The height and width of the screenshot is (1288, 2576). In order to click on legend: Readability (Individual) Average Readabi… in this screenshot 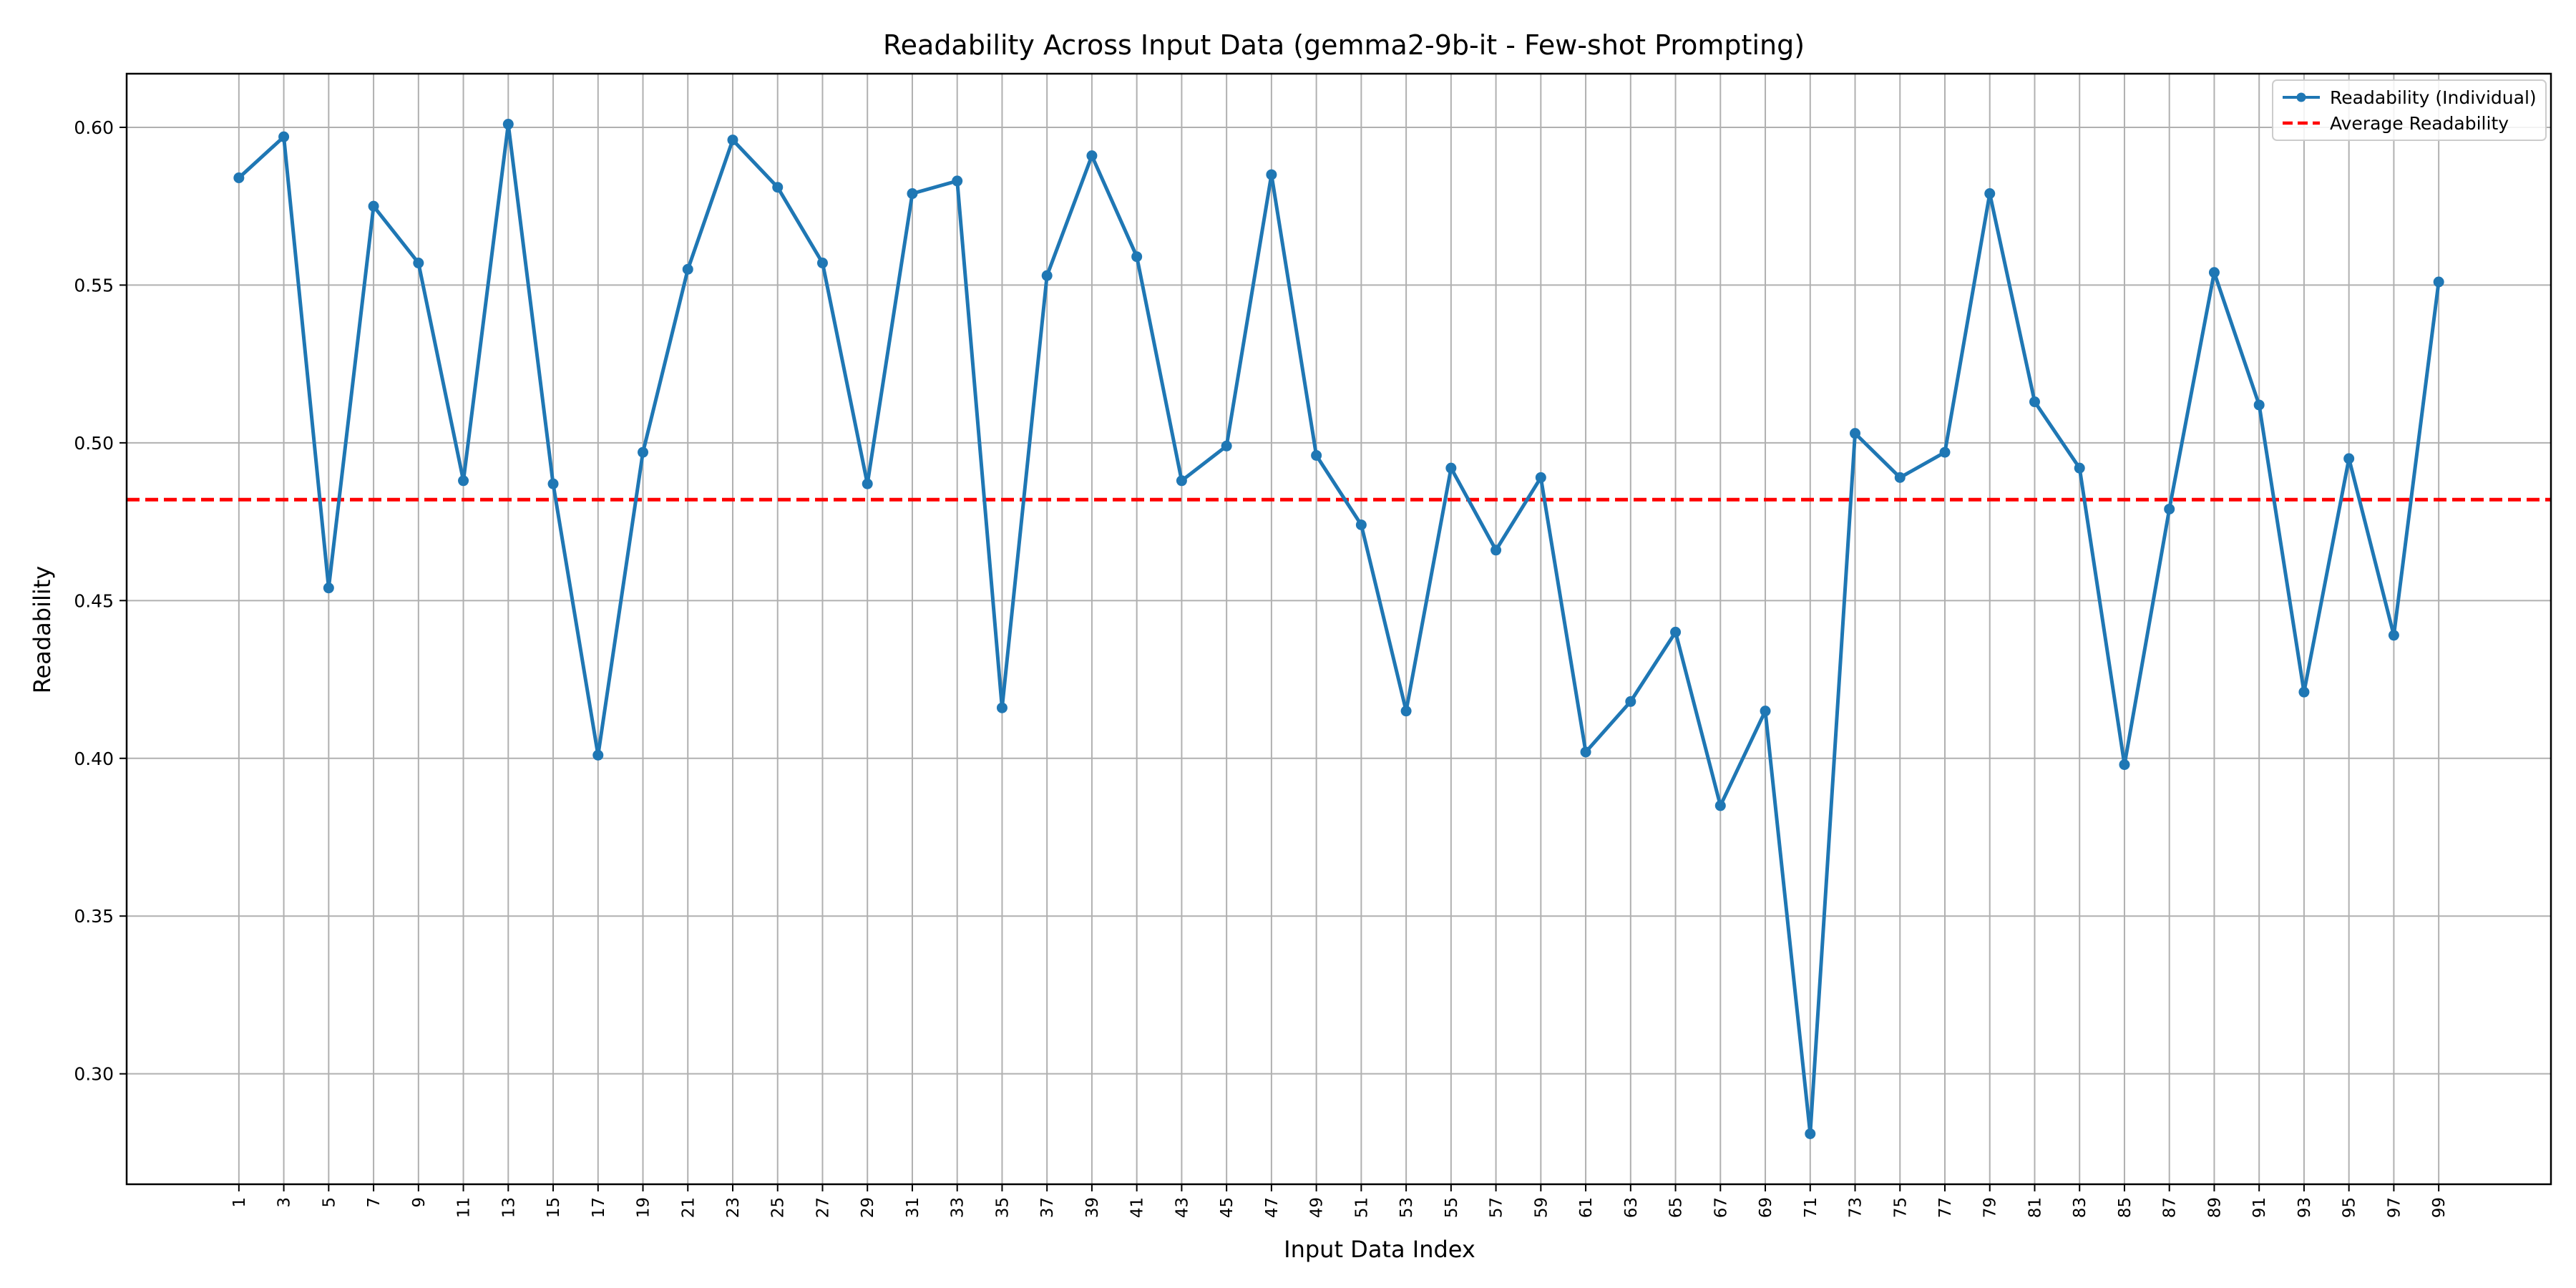, I will do `click(2409, 110)`.